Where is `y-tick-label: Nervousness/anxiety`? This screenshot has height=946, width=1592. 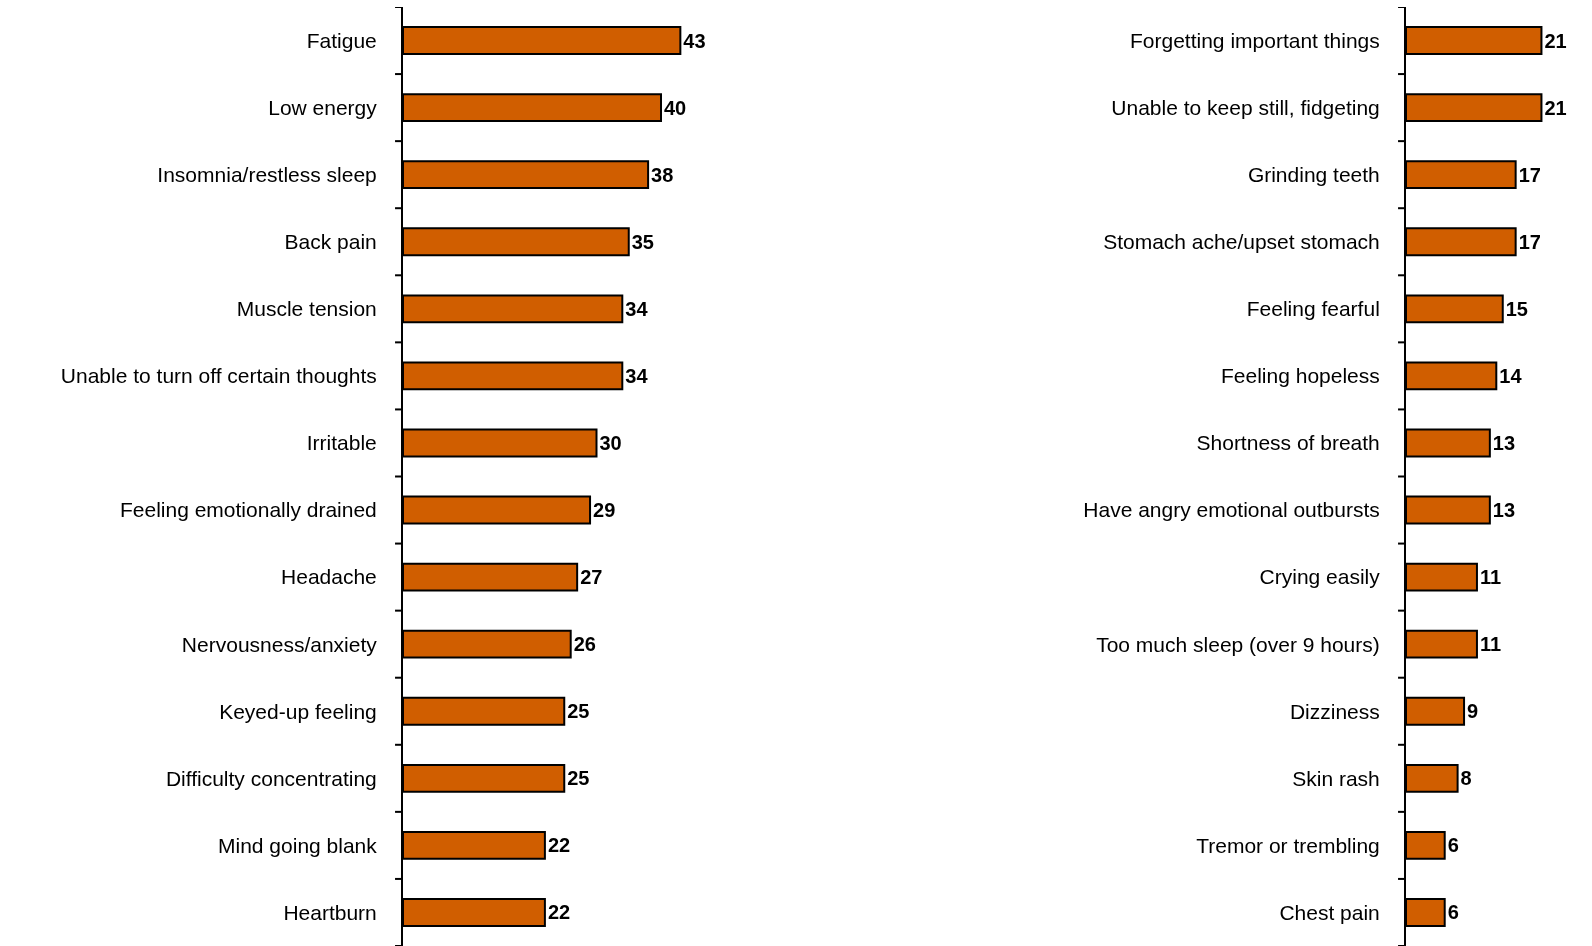
y-tick-label: Nervousness/anxiety is located at coordinates (279, 644).